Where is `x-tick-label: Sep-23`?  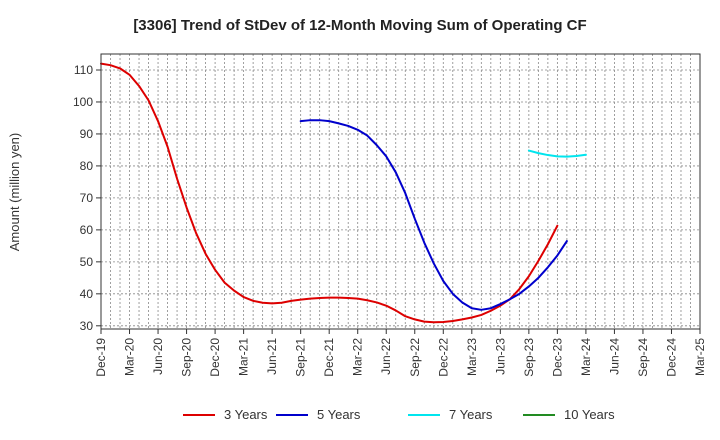 x-tick-label: Sep-23 is located at coordinates (529, 357).